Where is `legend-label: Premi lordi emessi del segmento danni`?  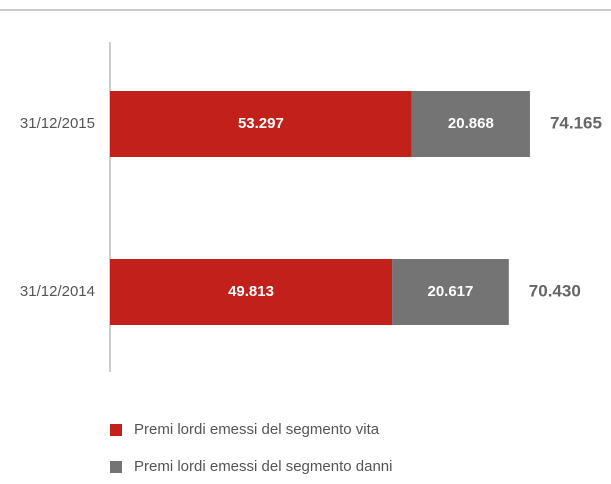
legend-label: Premi lordi emessi del segmento danni is located at coordinates (263, 466).